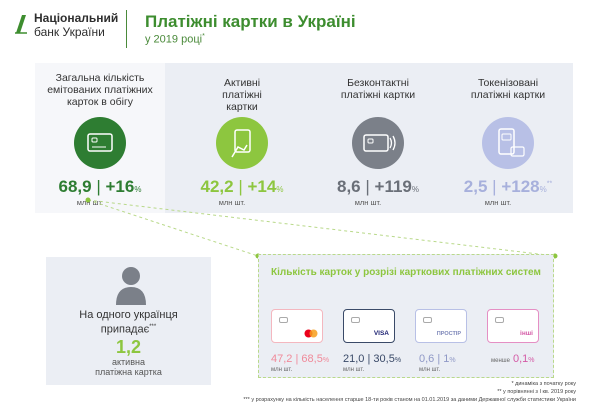 The height and width of the screenshot is (416, 590). Describe the element at coordinates (441, 326) in the screenshot. I see `prostir-card: ПРОСТІР` at that location.